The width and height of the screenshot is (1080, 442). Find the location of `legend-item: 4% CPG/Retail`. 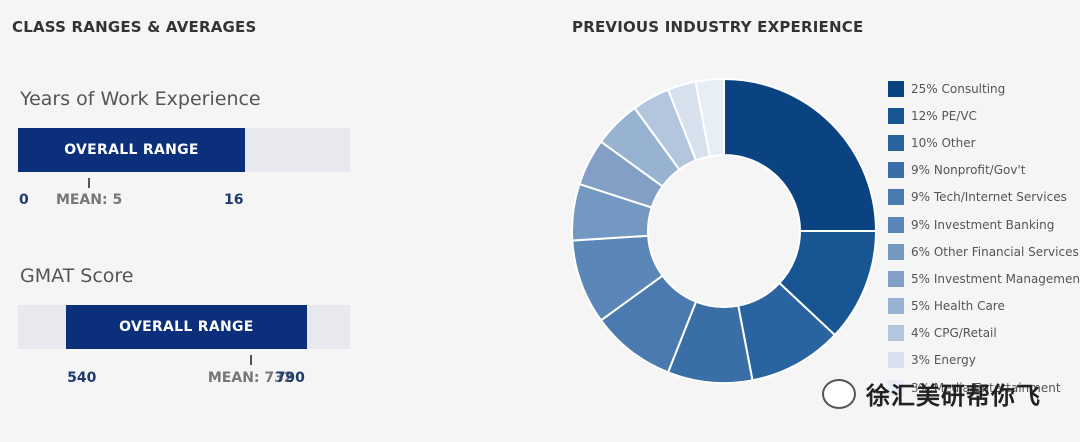

legend-item: 4% CPG/Retail is located at coordinates (984, 333).